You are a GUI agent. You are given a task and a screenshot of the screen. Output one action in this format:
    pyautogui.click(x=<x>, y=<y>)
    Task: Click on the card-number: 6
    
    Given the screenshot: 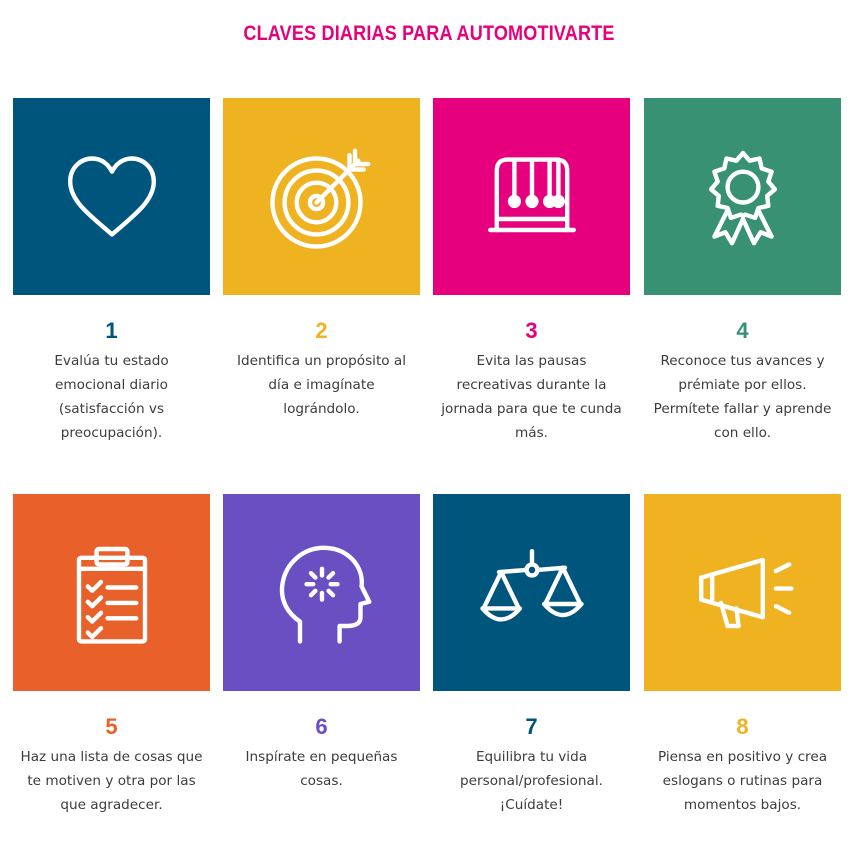 What is the action you would take?
    pyautogui.click(x=321, y=726)
    